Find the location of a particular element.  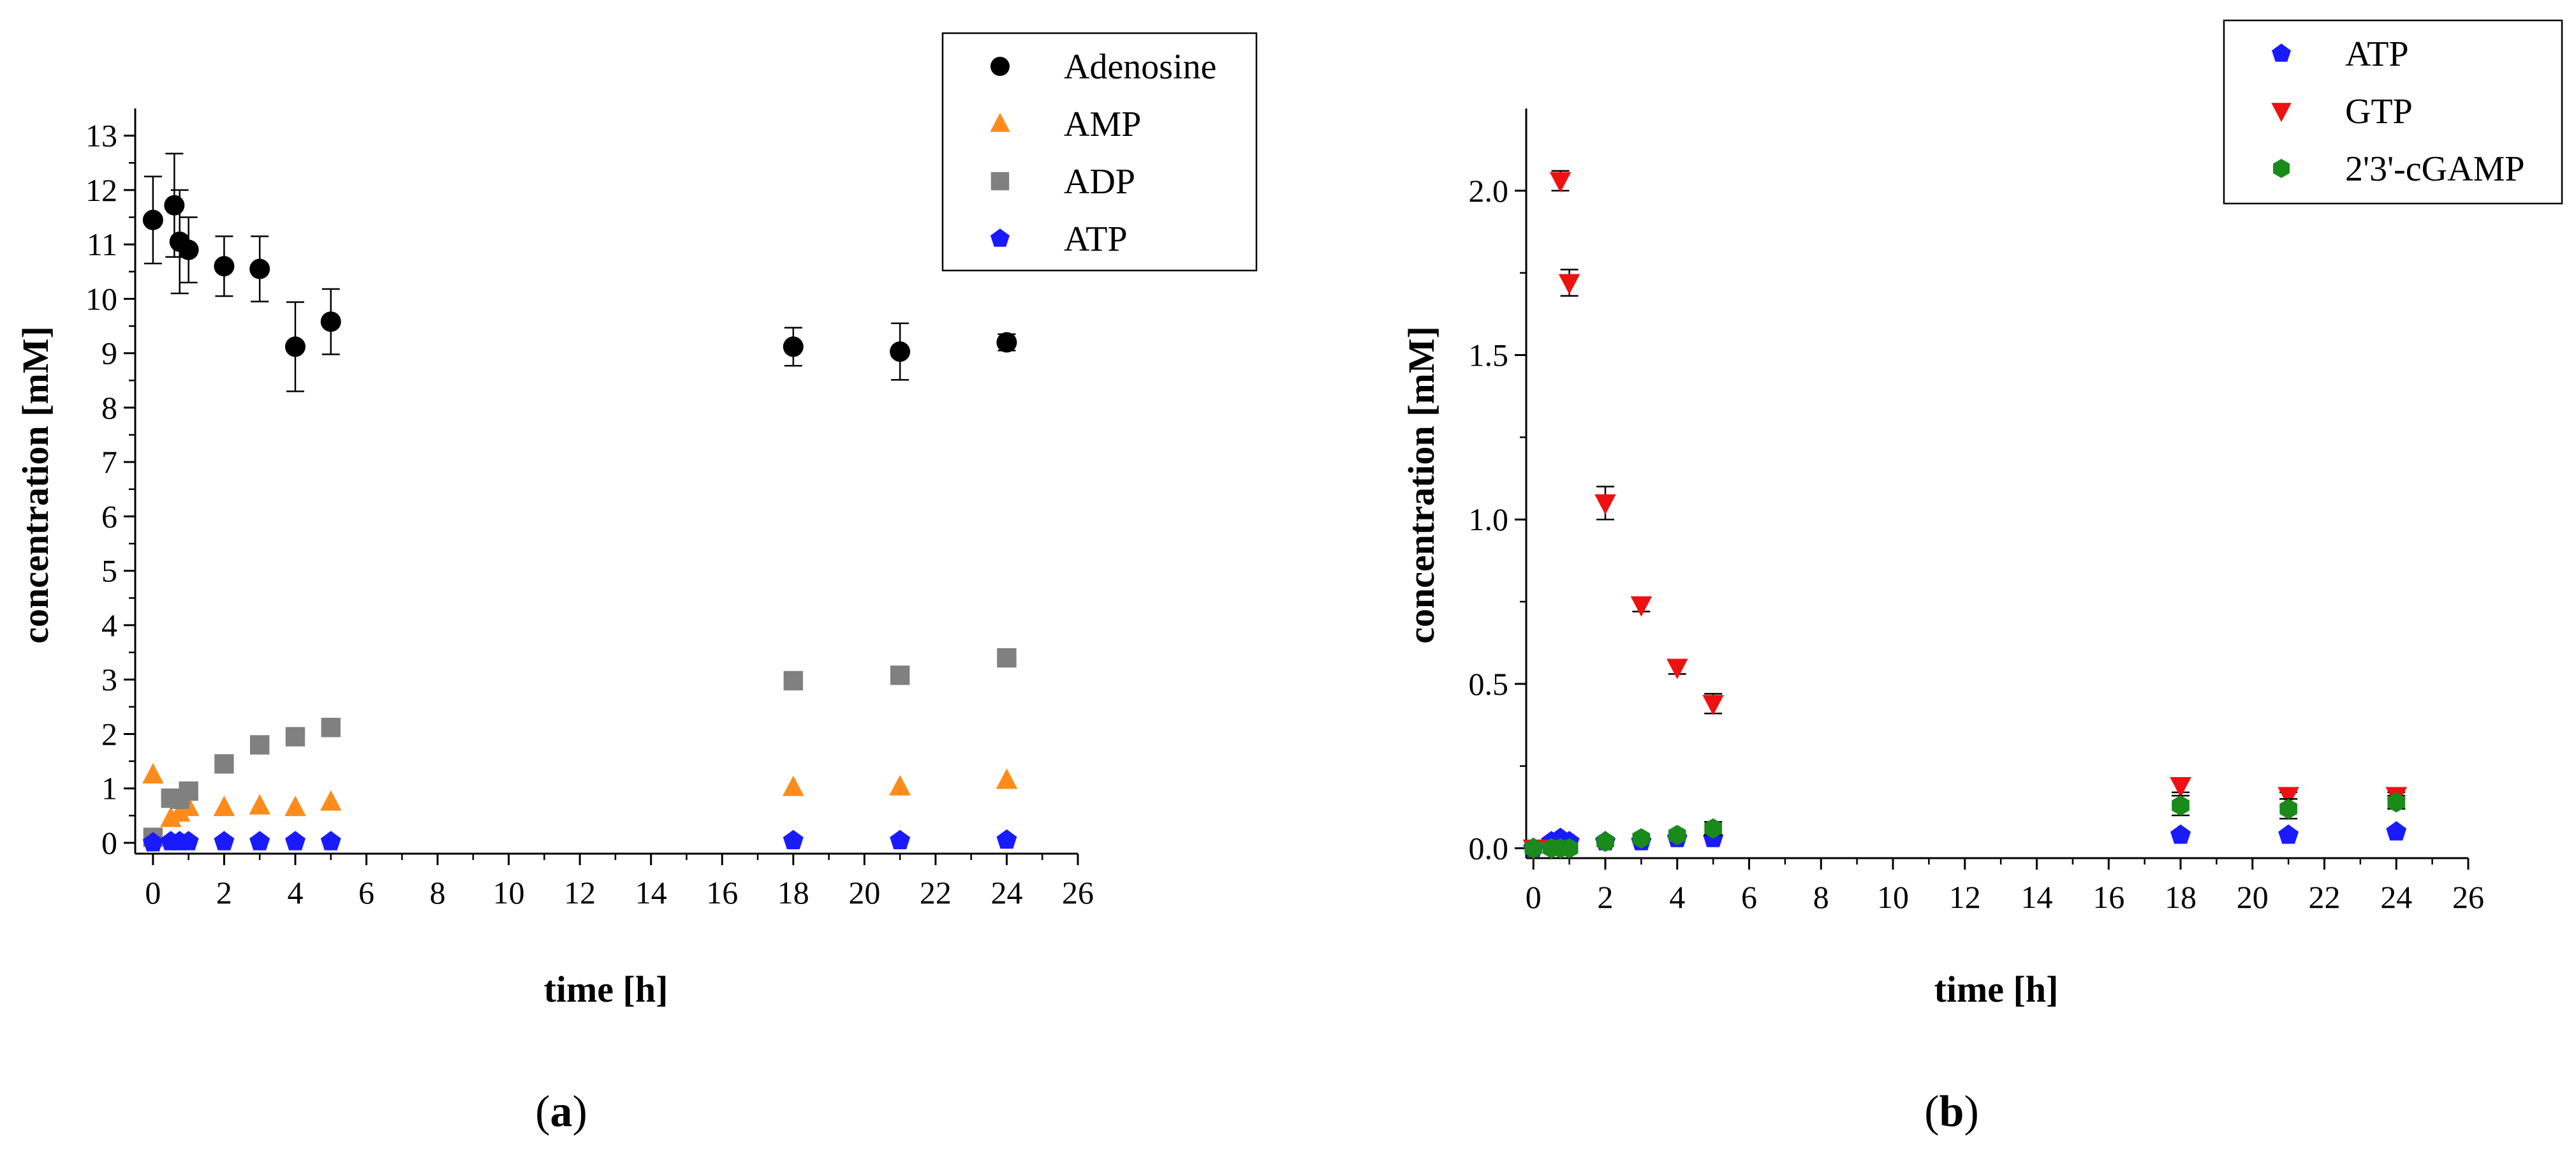

panel-b-y-tick-label: 1.0 is located at coordinates (1489, 519).